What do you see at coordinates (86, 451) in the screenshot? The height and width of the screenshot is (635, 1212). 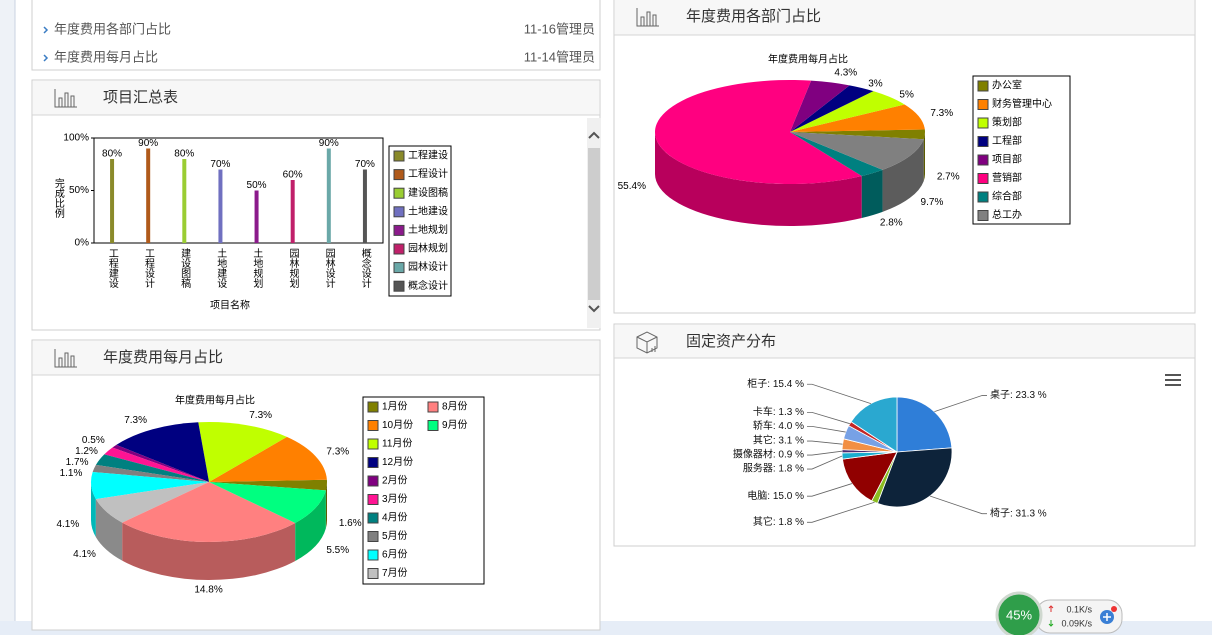 I see `data-label: 1.2%` at bounding box center [86, 451].